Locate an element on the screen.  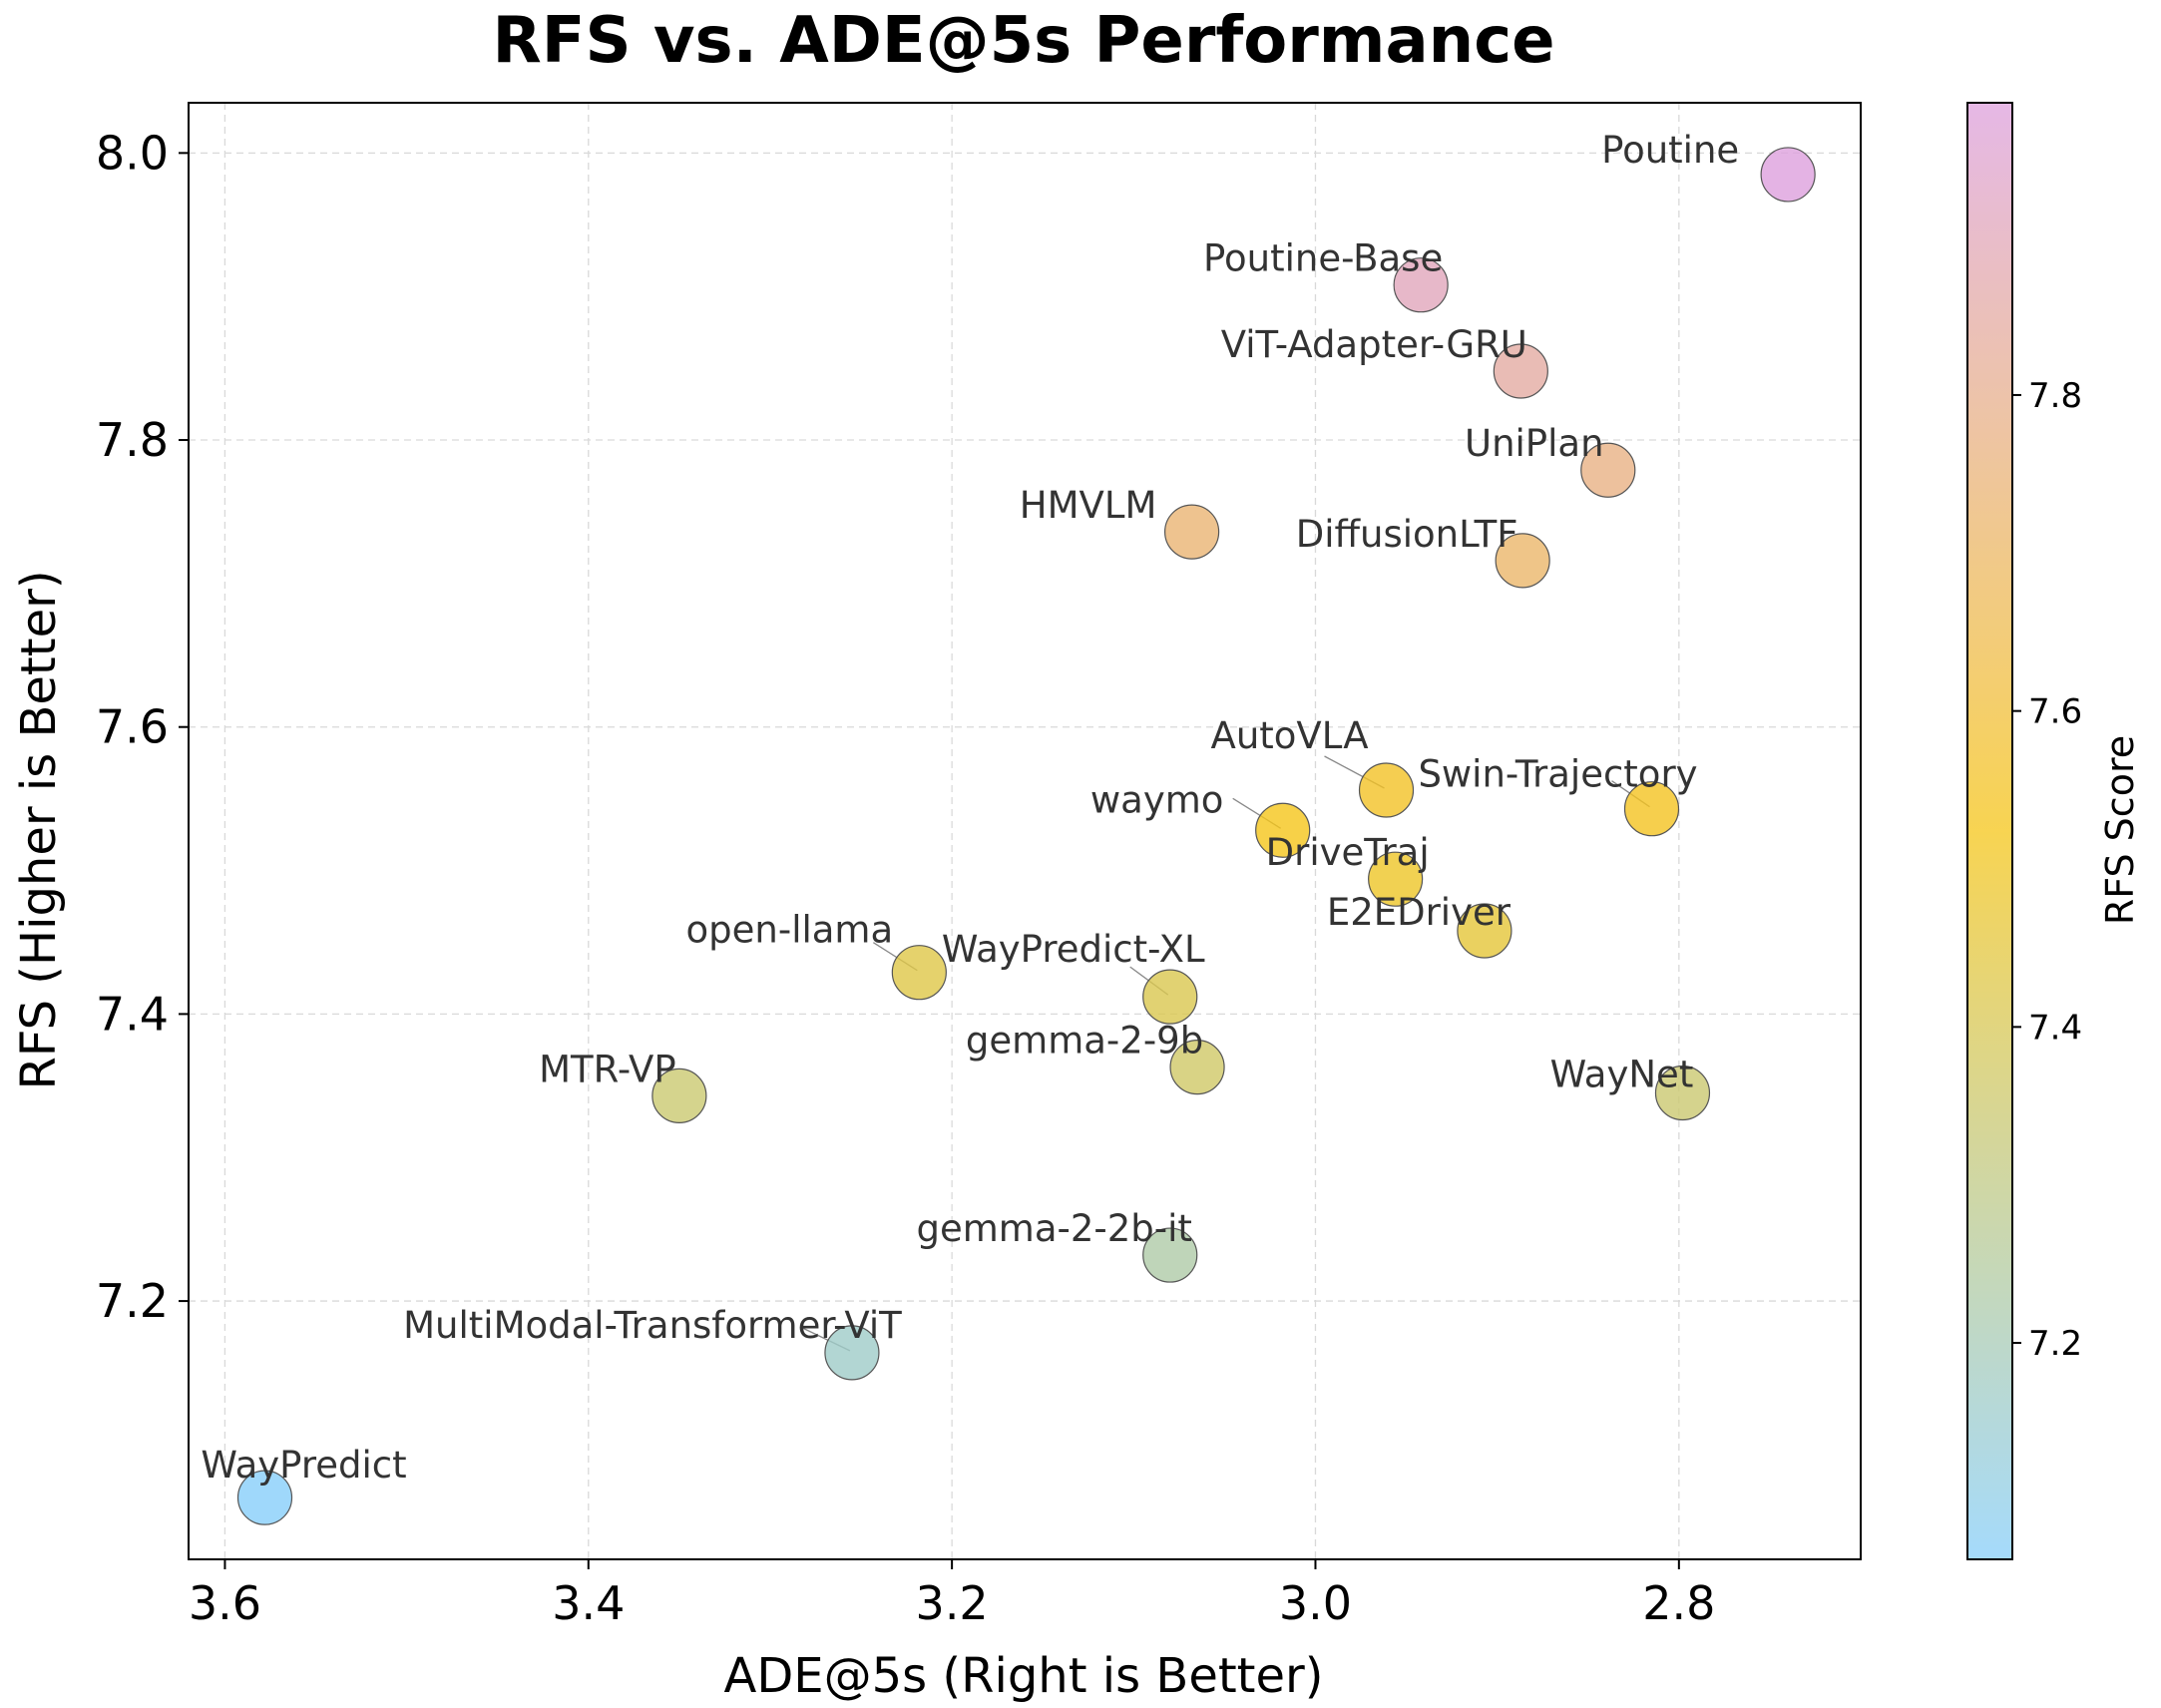
x-tick-label: 3.6 is located at coordinates (225, 1603).